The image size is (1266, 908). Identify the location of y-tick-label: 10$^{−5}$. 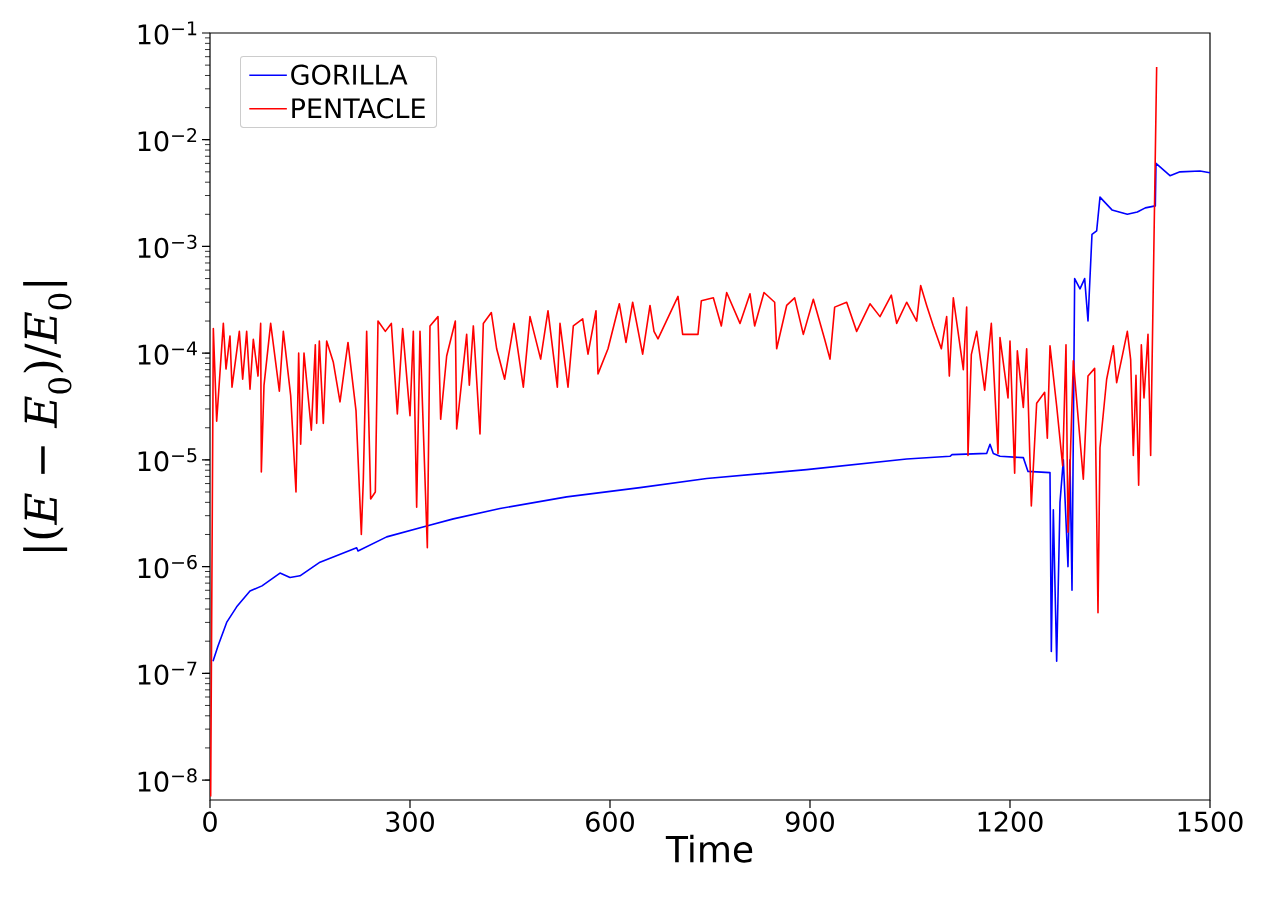
(167, 460).